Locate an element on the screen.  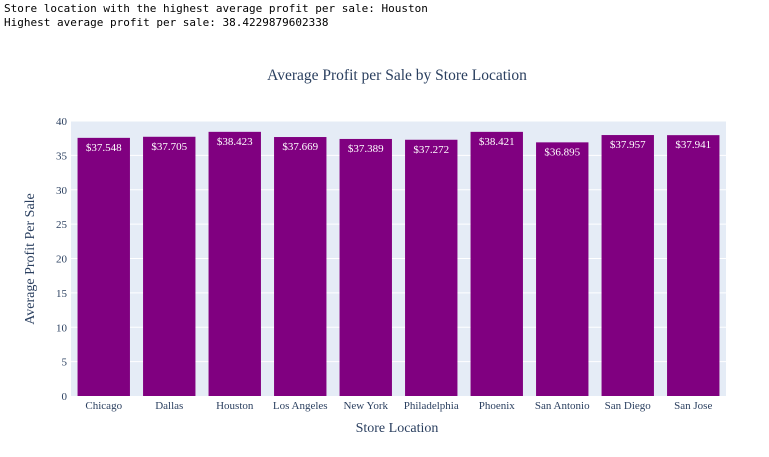
x-tick-label: Chicago is located at coordinates (103, 406).